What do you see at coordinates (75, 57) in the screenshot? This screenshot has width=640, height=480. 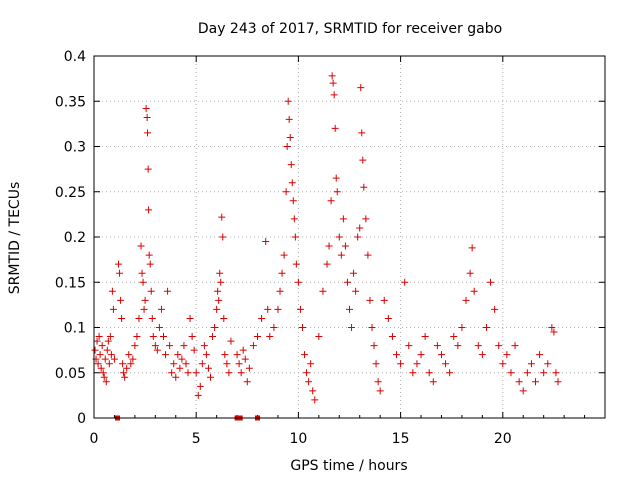 I see `y-tick-label: 0.4` at bounding box center [75, 57].